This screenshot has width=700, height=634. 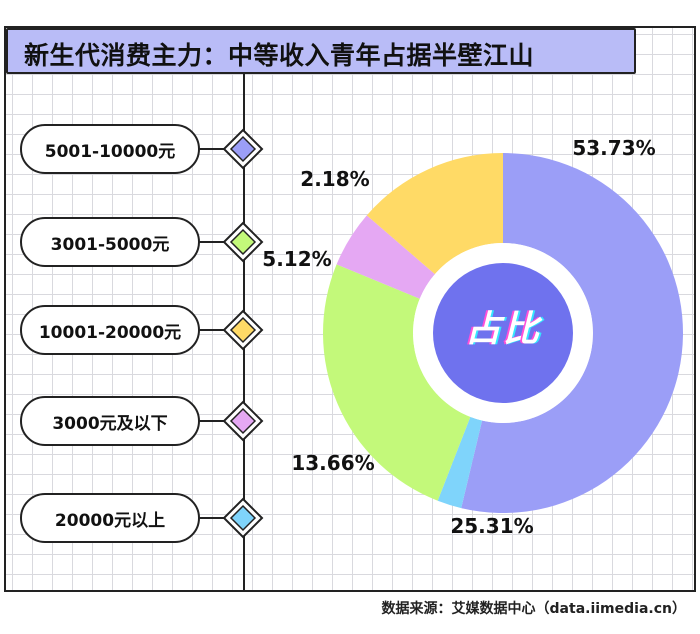 What do you see at coordinates (110, 149) in the screenshot?
I see `legend-item-1: 5001-10000元` at bounding box center [110, 149].